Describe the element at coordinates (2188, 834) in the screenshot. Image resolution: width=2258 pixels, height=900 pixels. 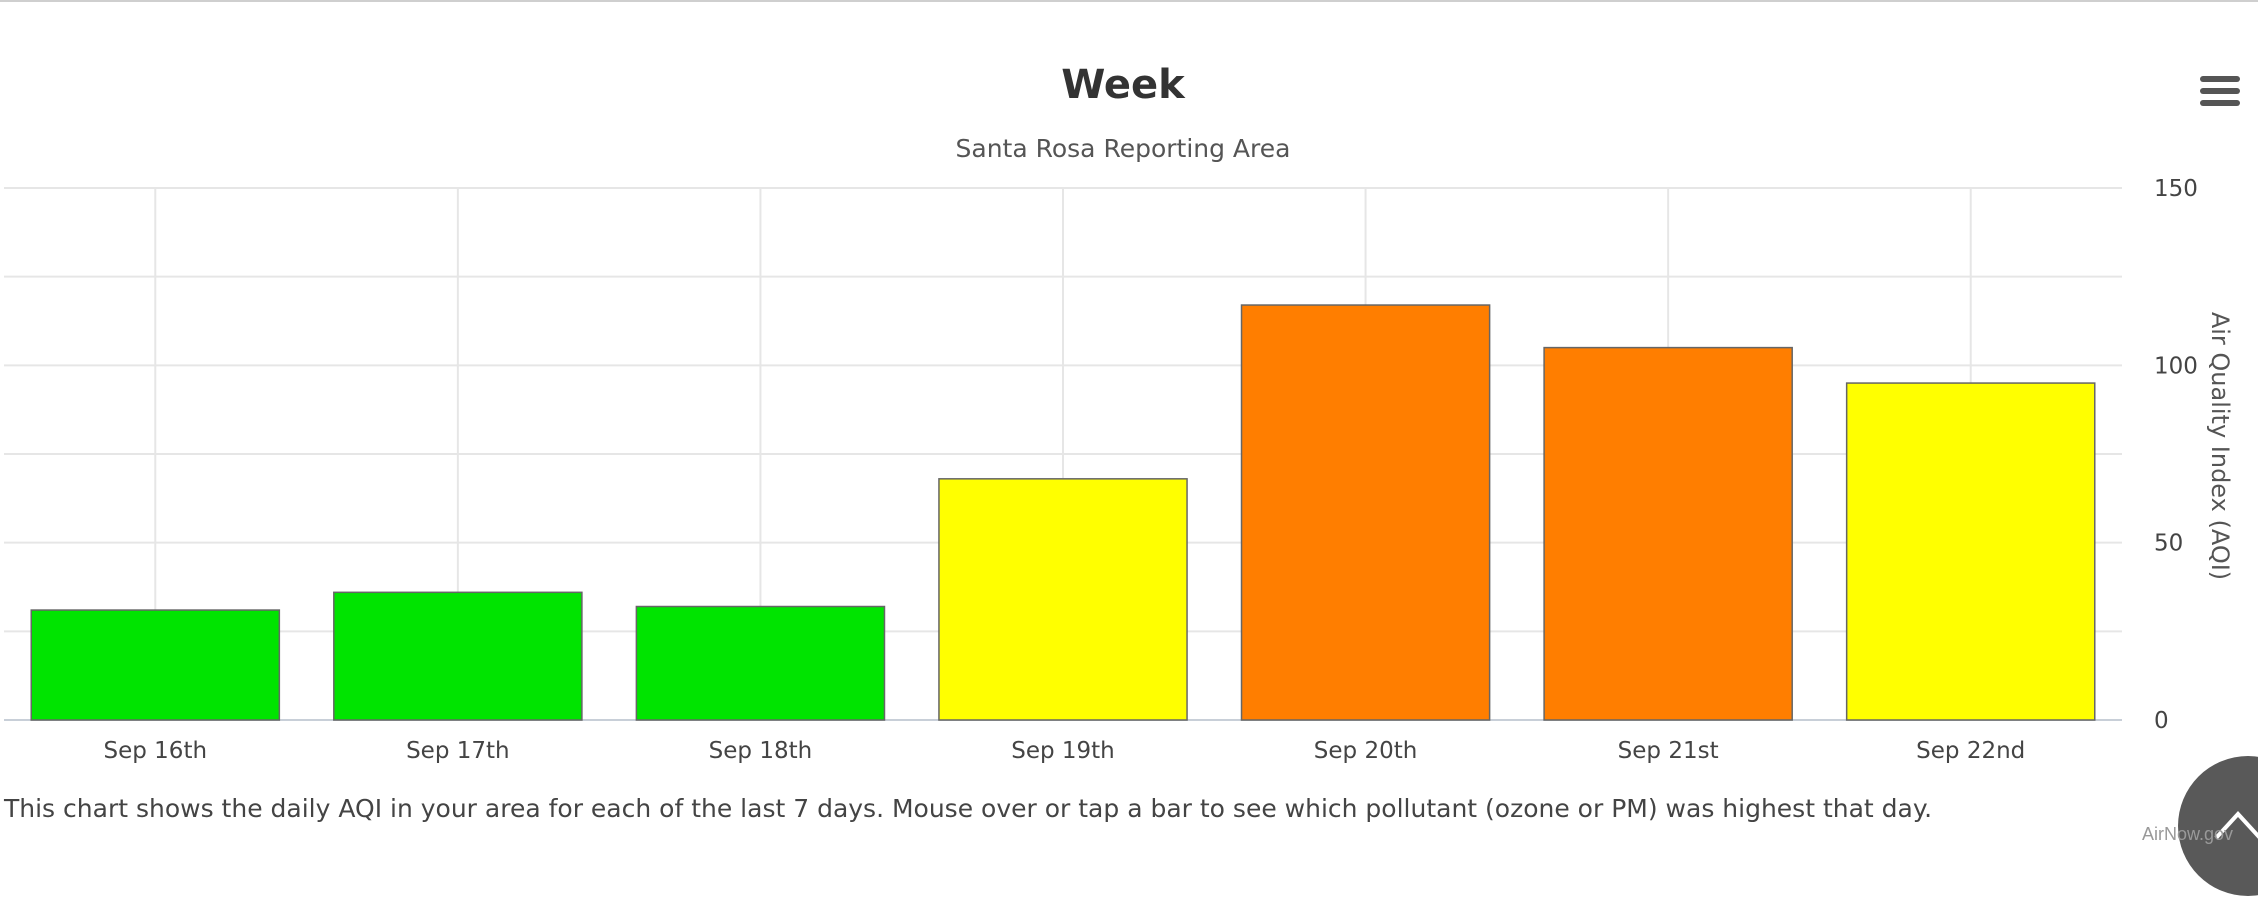
I see `credit-link: AirNow.gov` at that location.